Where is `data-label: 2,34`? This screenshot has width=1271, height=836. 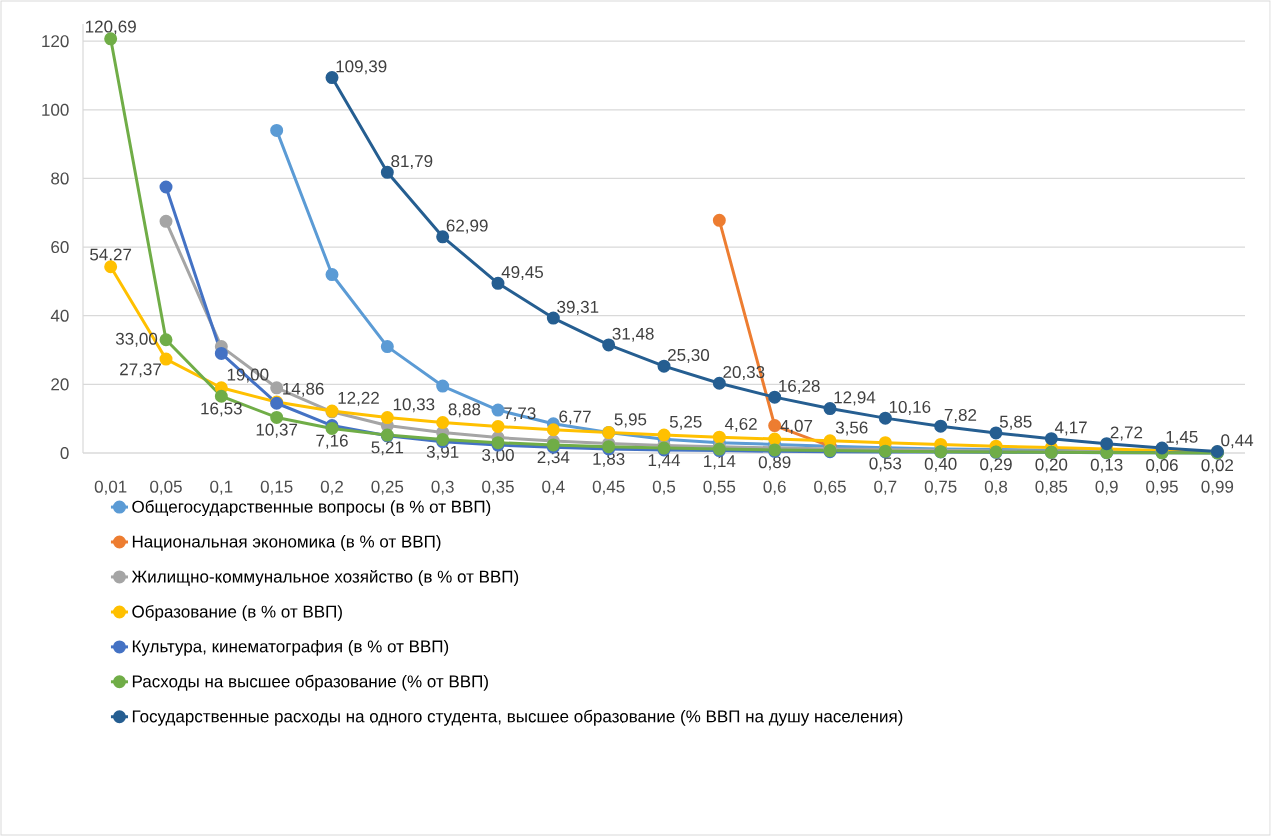 data-label: 2,34 is located at coordinates (553, 458).